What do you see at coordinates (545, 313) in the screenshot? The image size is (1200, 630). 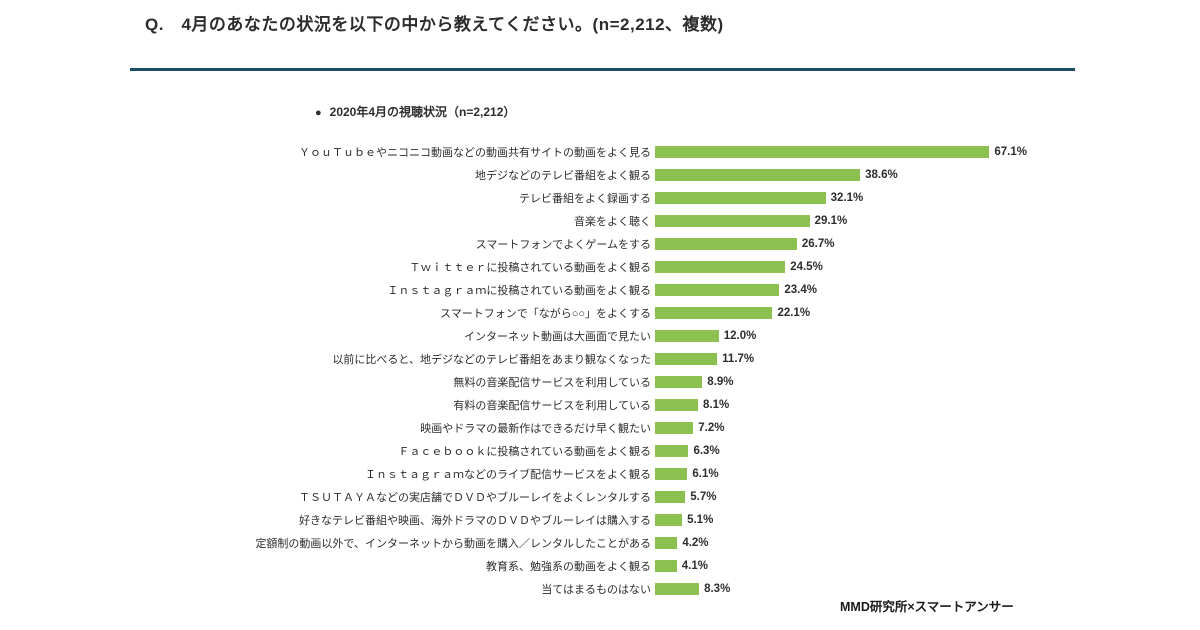 I see `category-label: スマートフォンで「ながら○○」をよくする` at bounding box center [545, 313].